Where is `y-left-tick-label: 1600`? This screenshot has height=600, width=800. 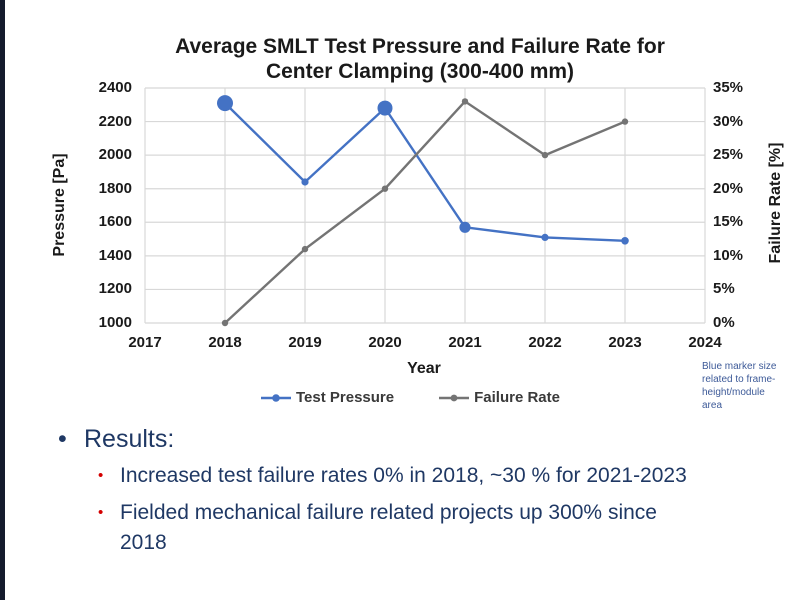
y-left-tick-label: 1600 is located at coordinates (115, 222).